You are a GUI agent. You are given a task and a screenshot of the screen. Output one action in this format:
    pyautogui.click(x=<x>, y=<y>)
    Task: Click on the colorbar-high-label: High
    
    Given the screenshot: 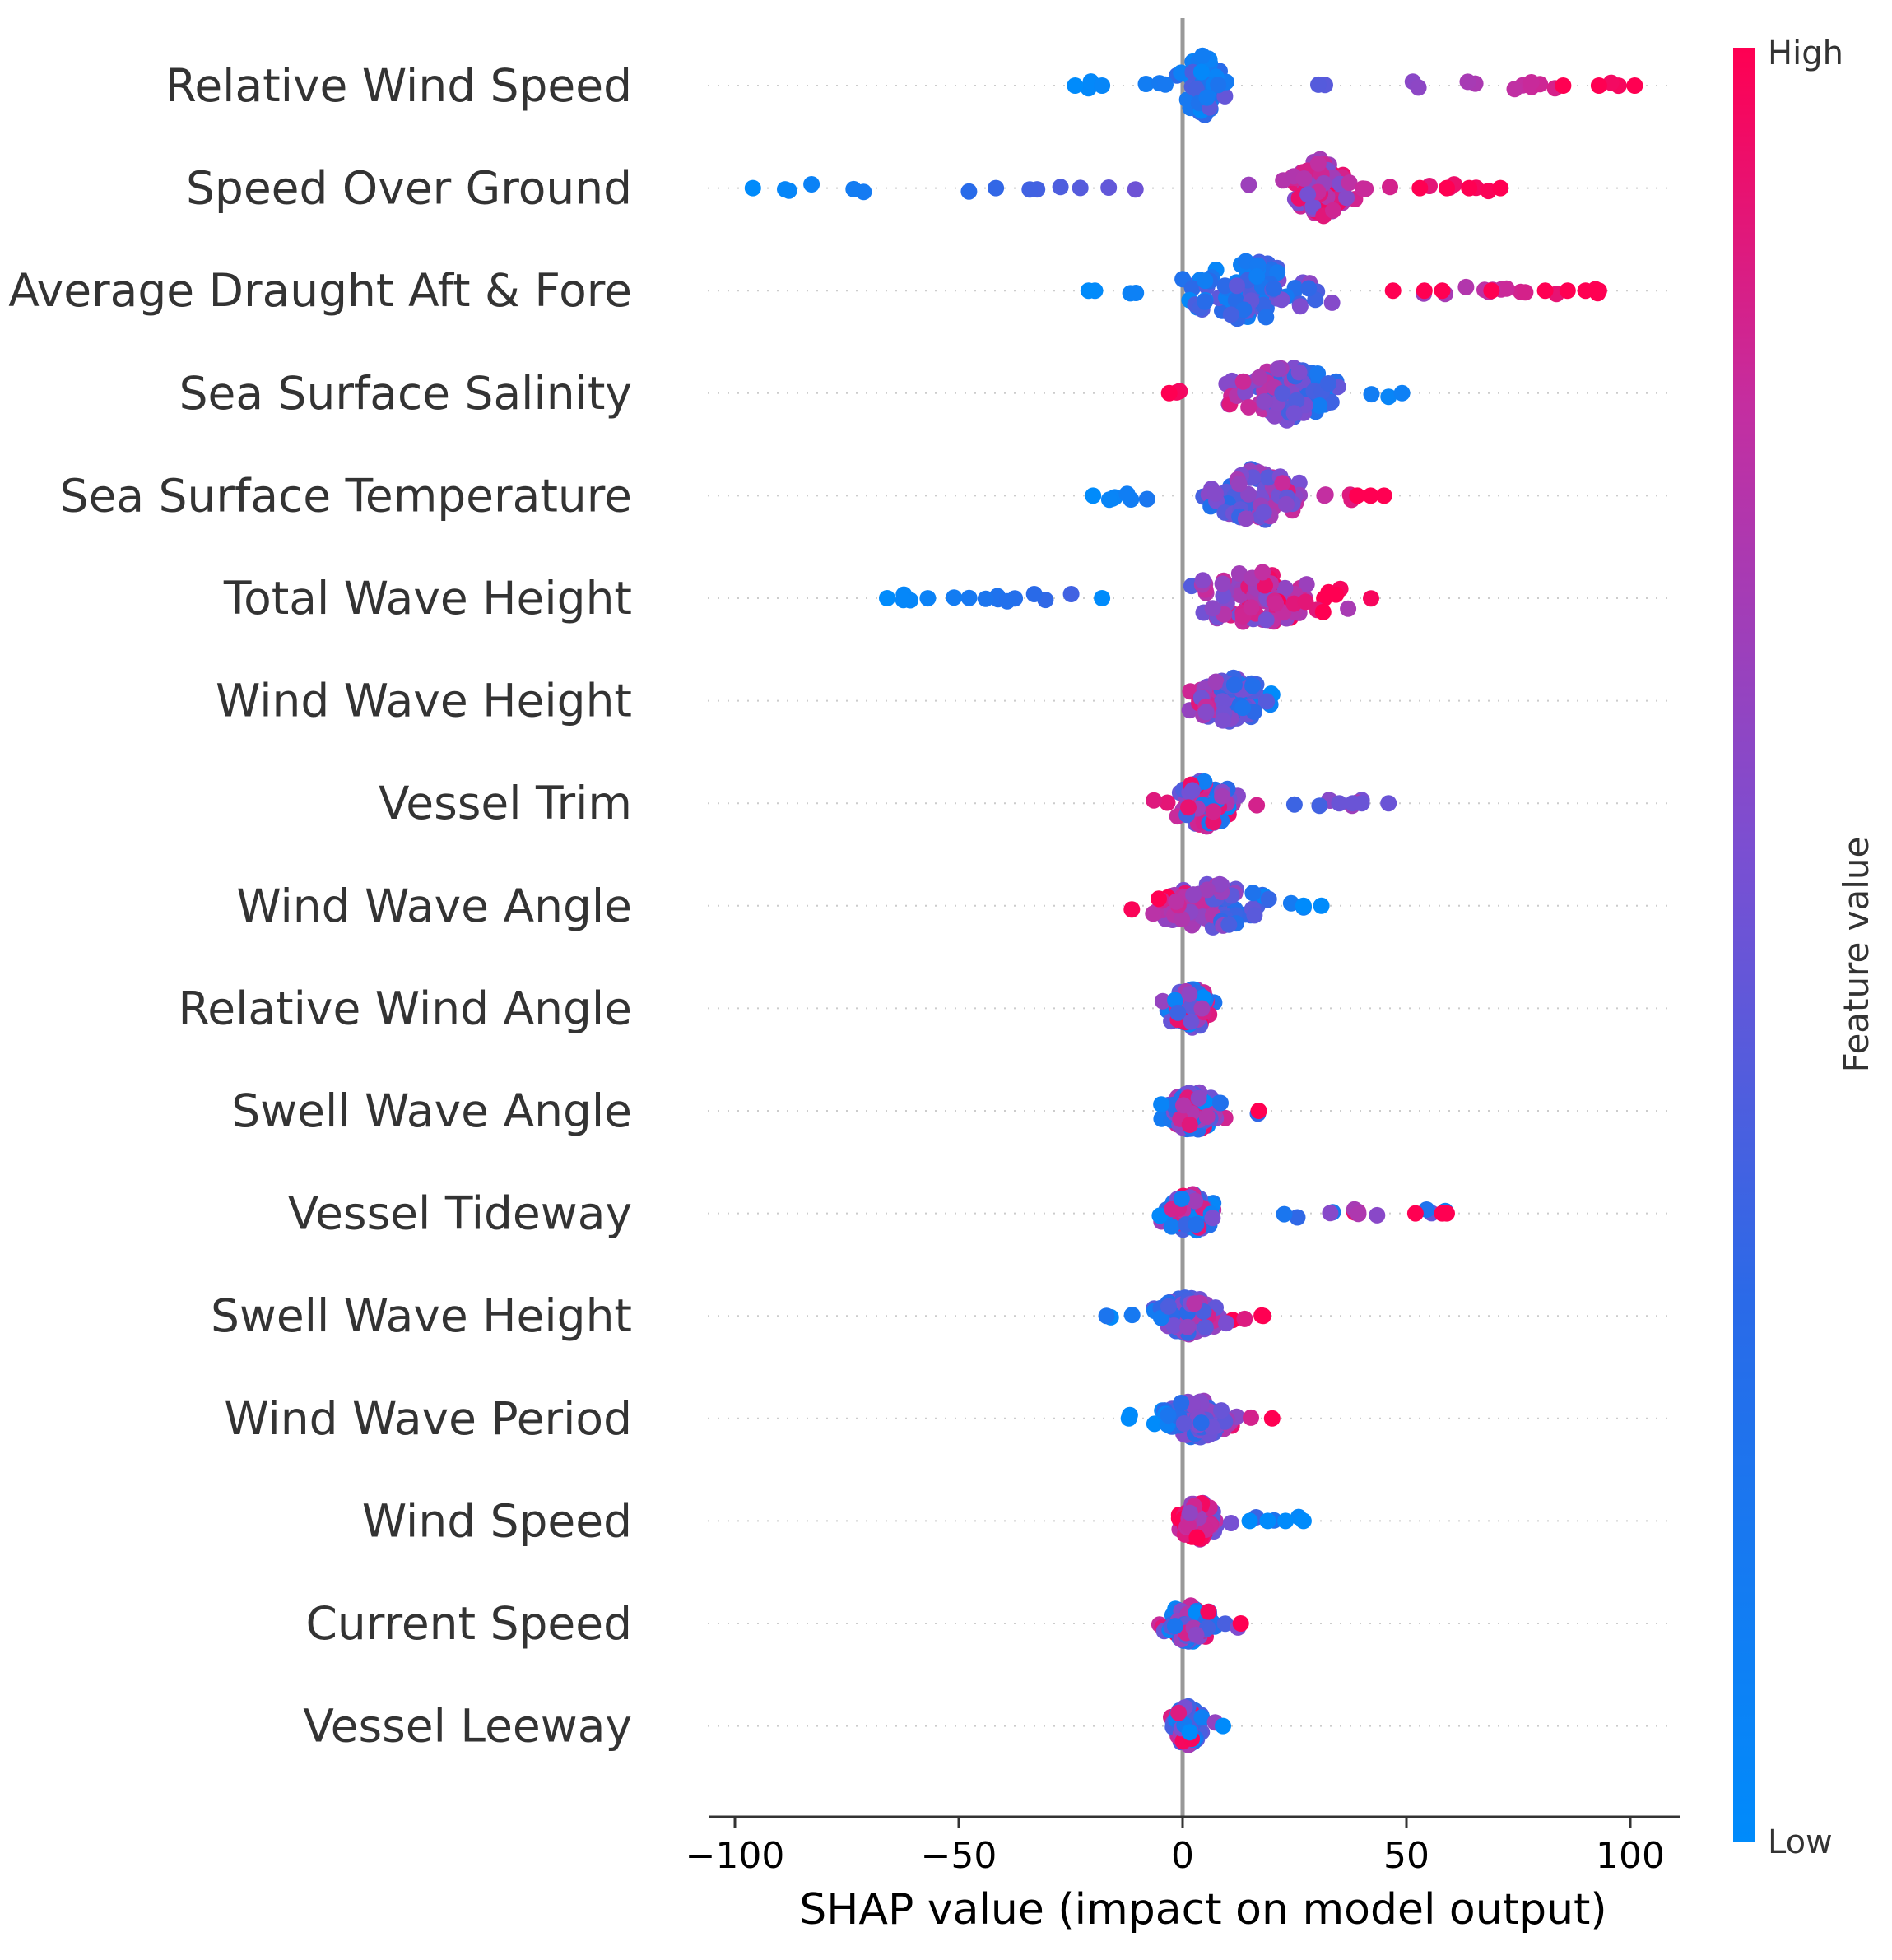 What is the action you would take?
    pyautogui.click(x=1805, y=53)
    